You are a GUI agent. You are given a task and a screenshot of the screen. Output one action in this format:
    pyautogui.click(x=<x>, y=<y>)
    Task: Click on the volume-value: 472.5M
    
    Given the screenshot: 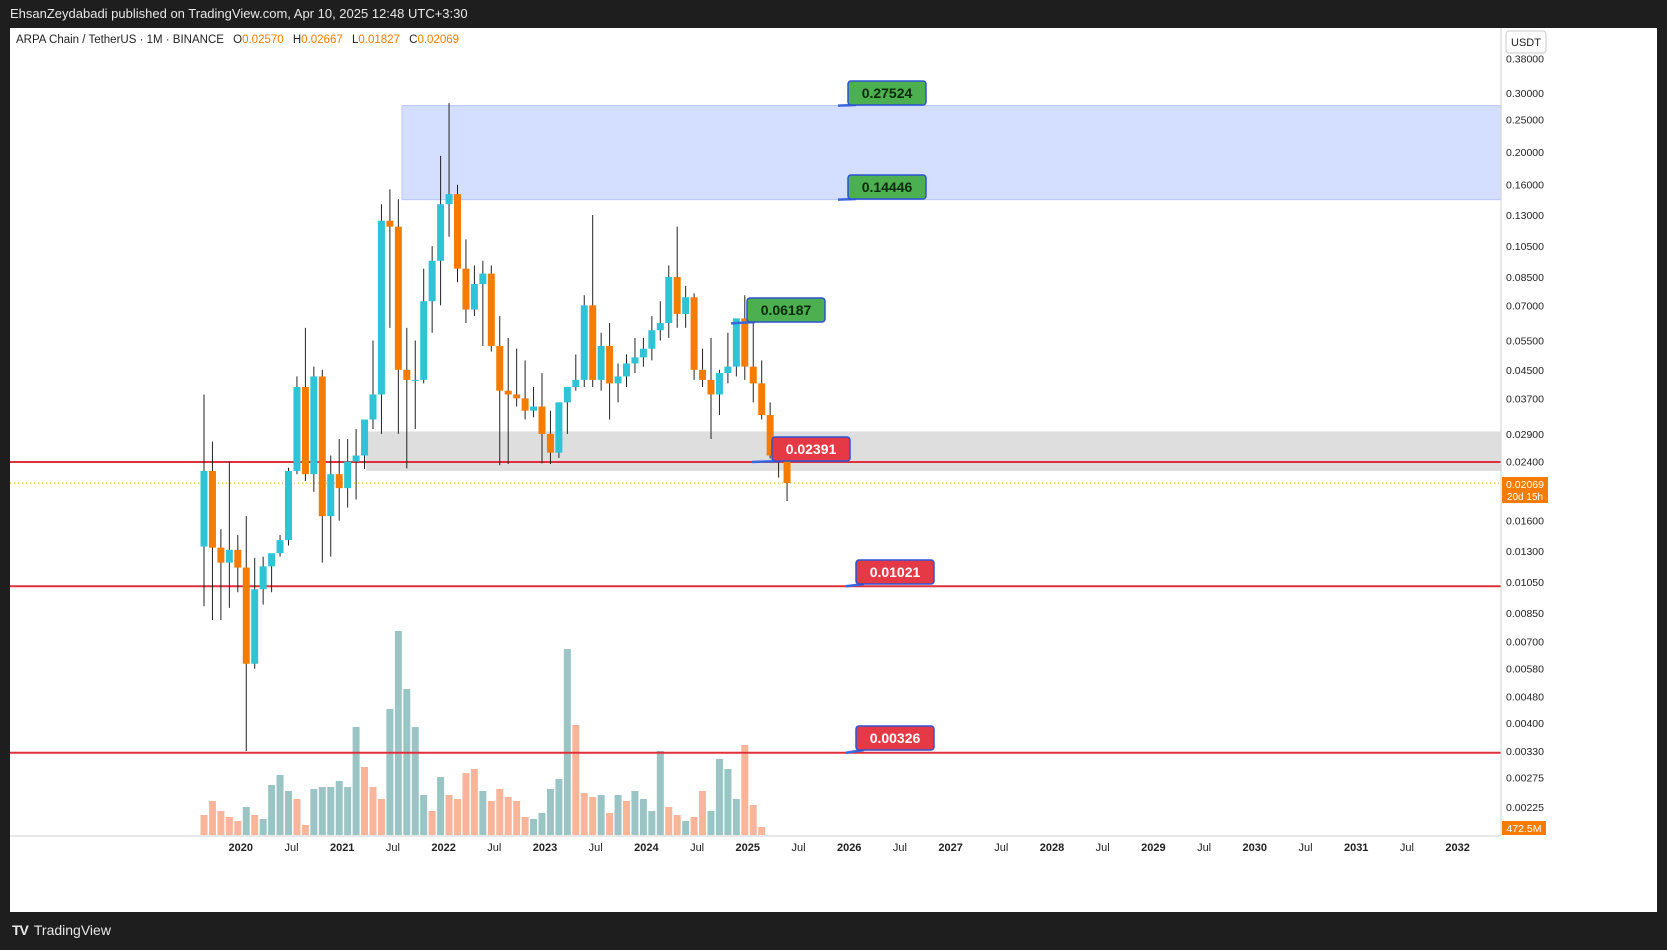 What is the action you would take?
    pyautogui.click(x=1523, y=829)
    